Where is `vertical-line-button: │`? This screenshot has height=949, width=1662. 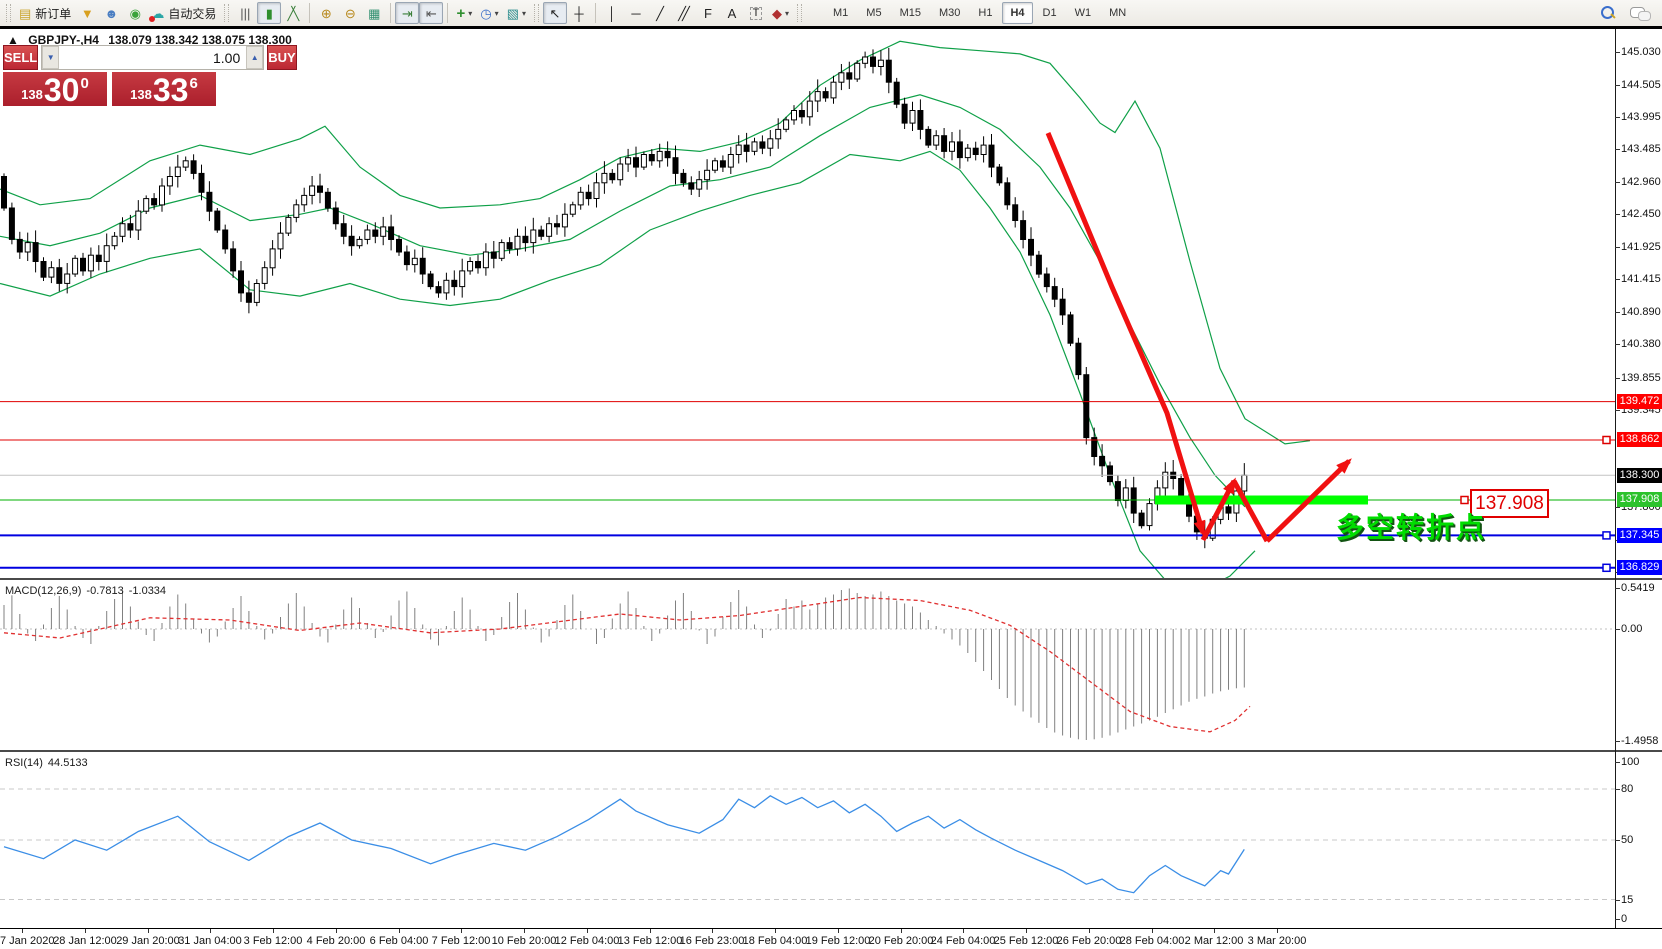 vertical-line-button: │ is located at coordinates (612, 13).